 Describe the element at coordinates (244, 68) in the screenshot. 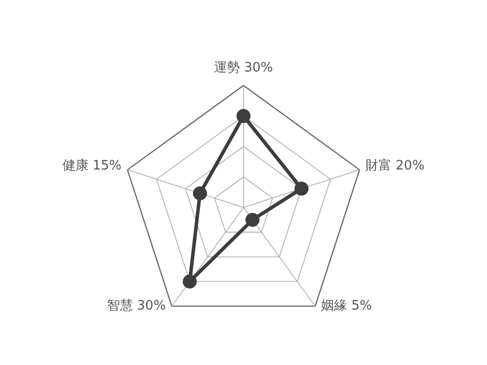

I see `spoke-label: 運勢 30%` at that location.